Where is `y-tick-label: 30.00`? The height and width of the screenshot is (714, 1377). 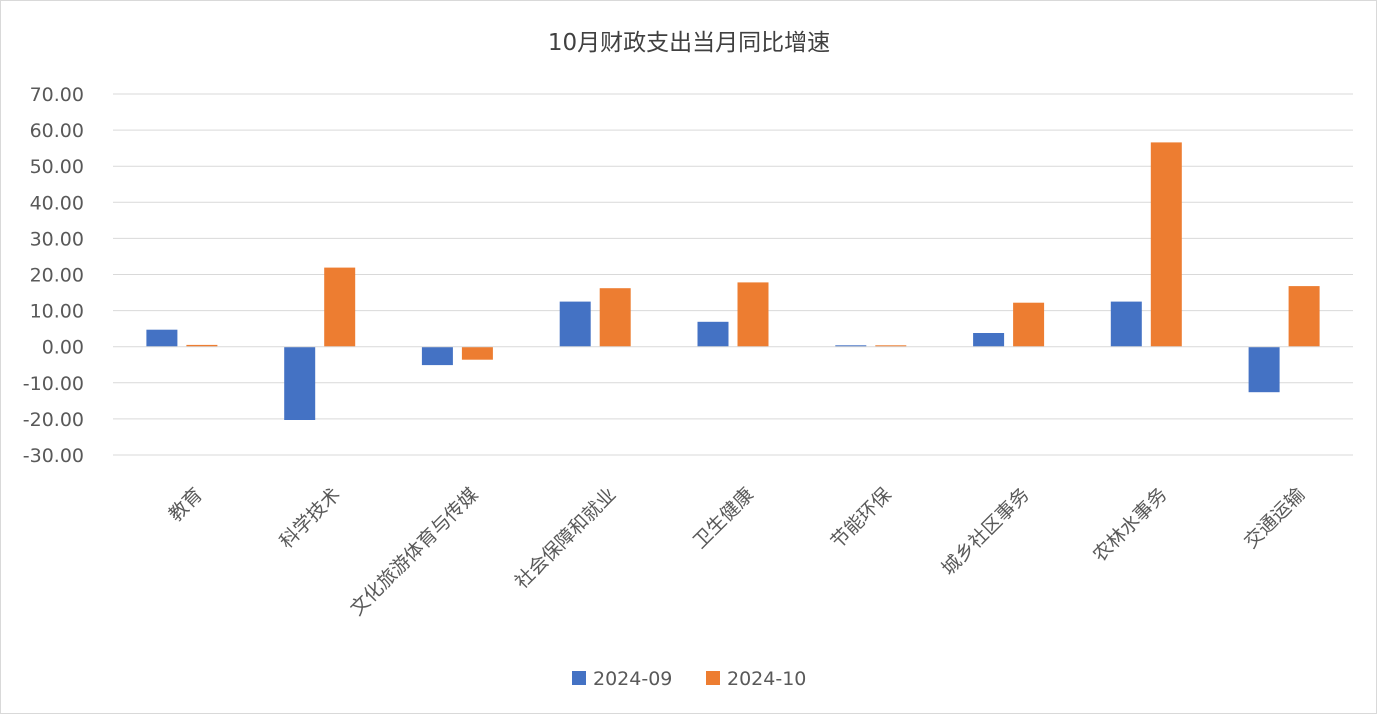 y-tick-label: 30.00 is located at coordinates (57, 239).